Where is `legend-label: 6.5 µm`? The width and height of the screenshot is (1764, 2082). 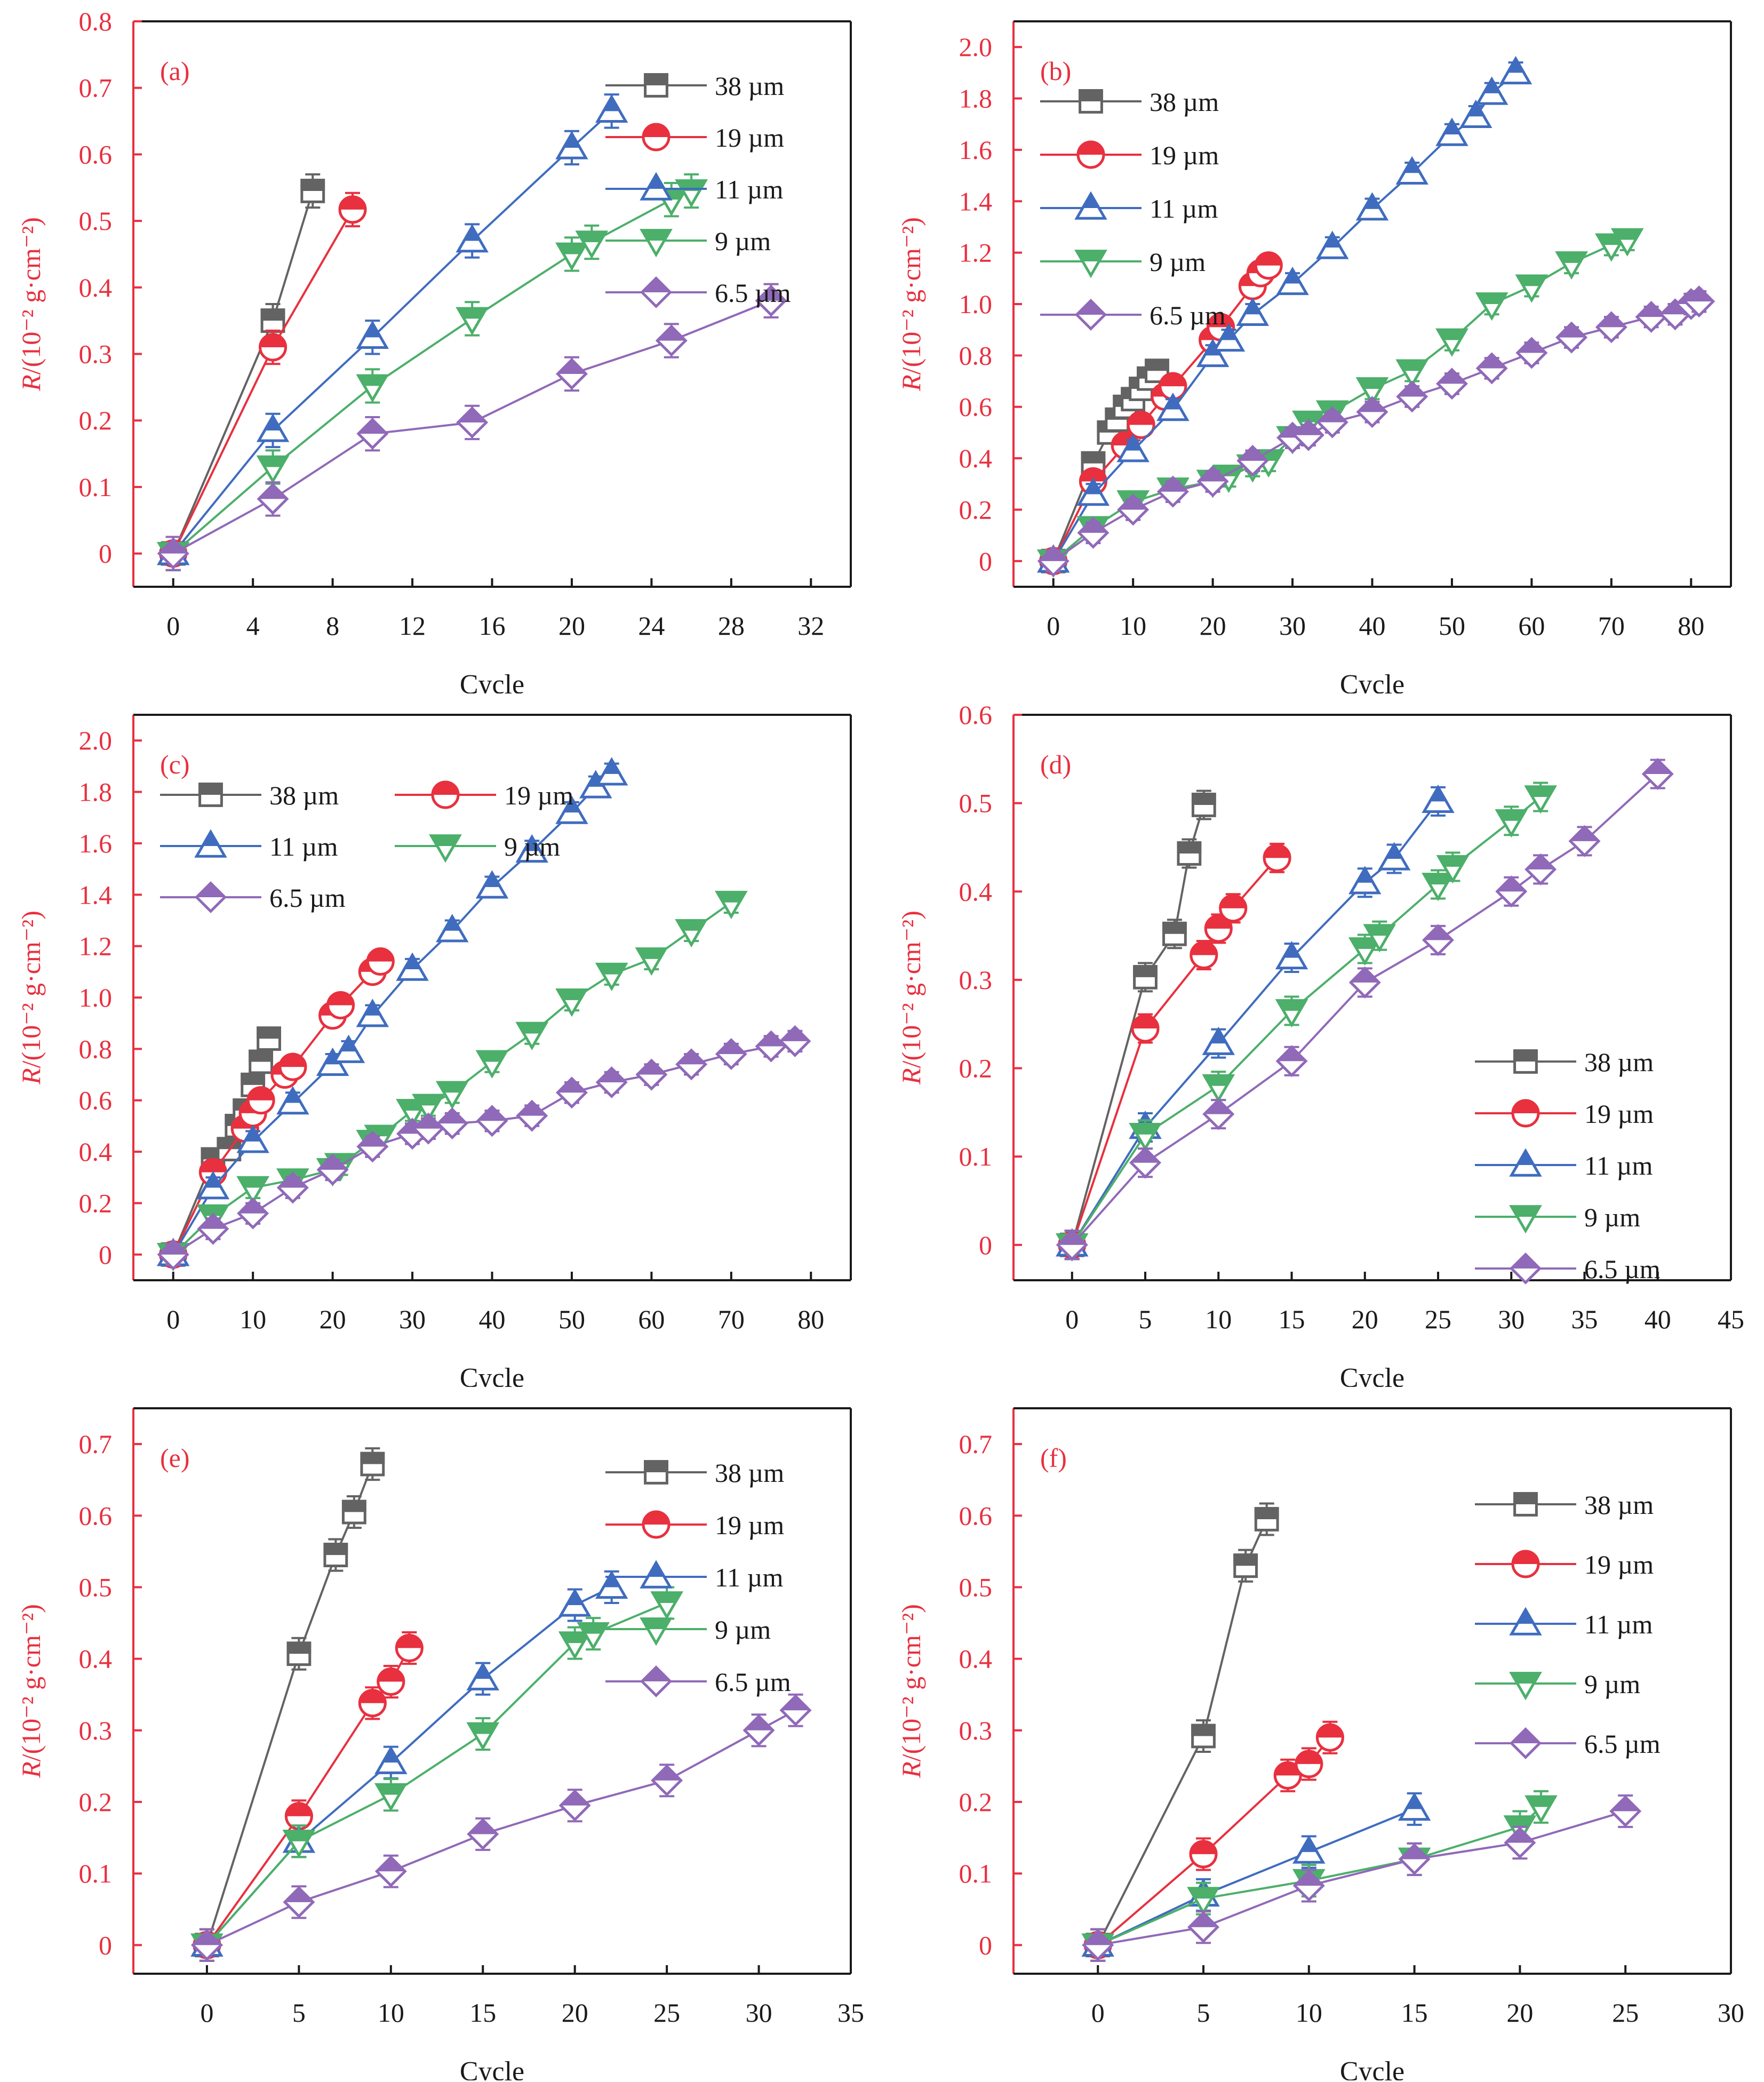 legend-label: 6.5 µm is located at coordinates (753, 293).